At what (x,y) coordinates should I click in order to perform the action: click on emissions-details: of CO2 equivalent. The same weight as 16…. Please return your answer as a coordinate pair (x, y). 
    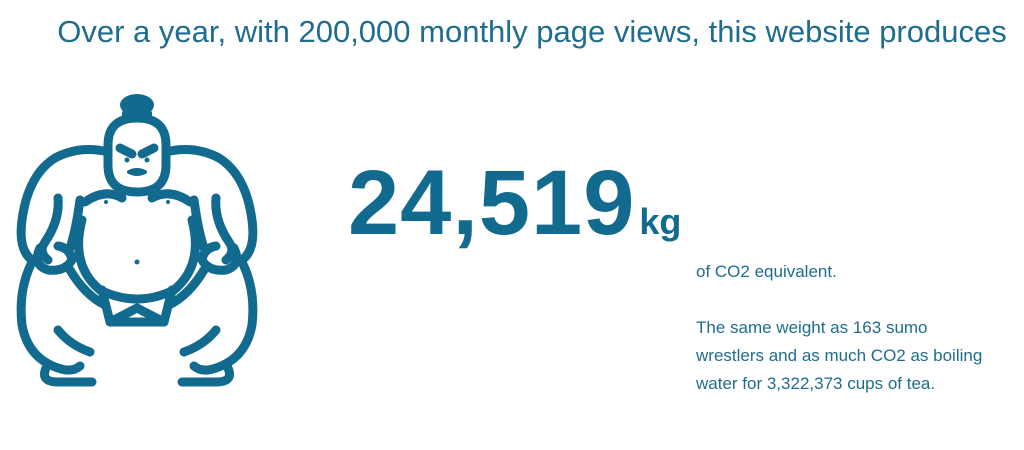
    Looking at the image, I should click on (846, 328).